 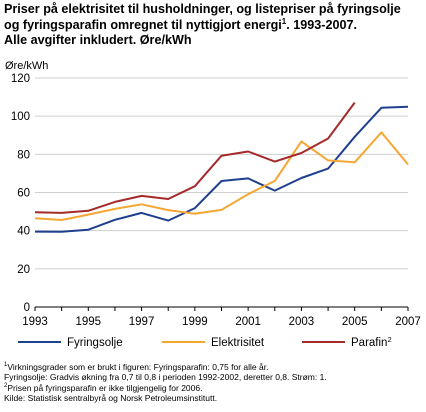 What do you see at coordinates (142, 322) in the screenshot?
I see `x-tick-label-1997: 1997` at bounding box center [142, 322].